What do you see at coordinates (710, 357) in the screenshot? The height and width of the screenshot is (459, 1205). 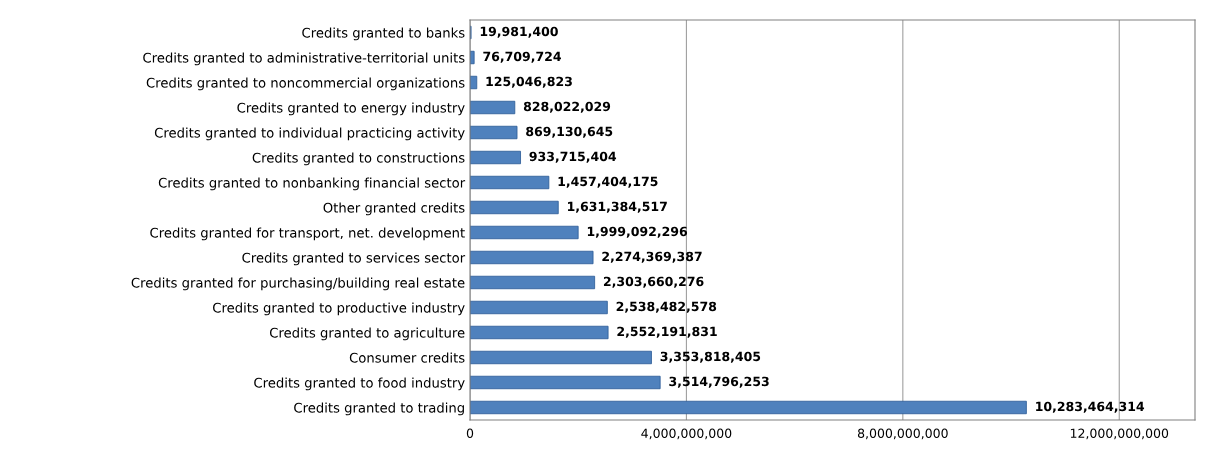 I see `data-label: 3,353,818,405` at bounding box center [710, 357].